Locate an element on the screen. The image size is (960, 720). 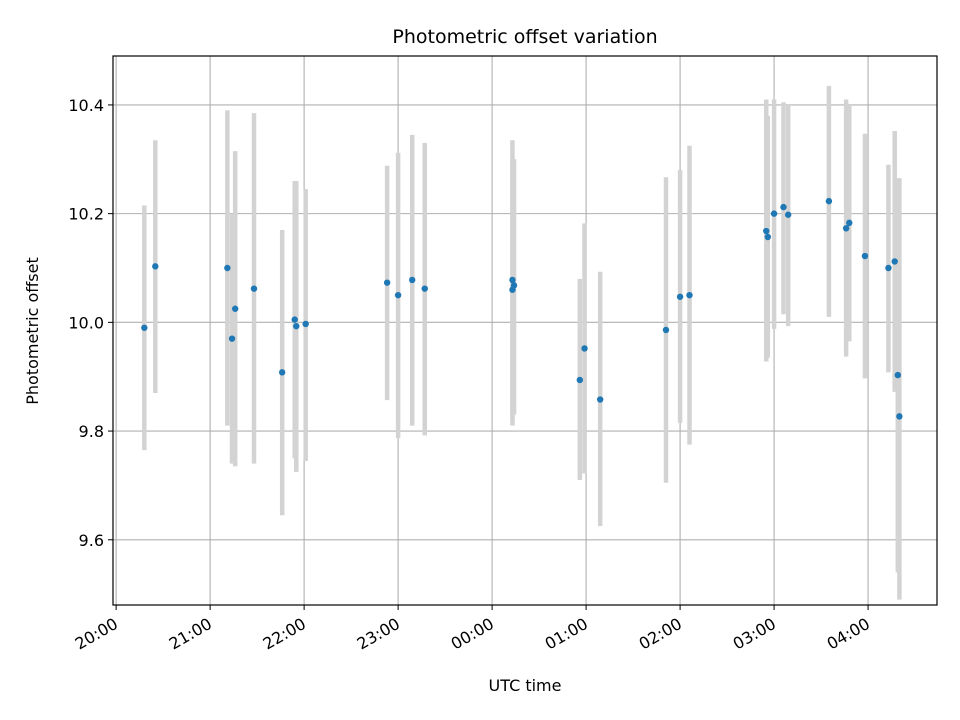
y-axis-ticks: 9.6 9.8 10.0 10.2 10.4 is located at coordinates (90, 323).